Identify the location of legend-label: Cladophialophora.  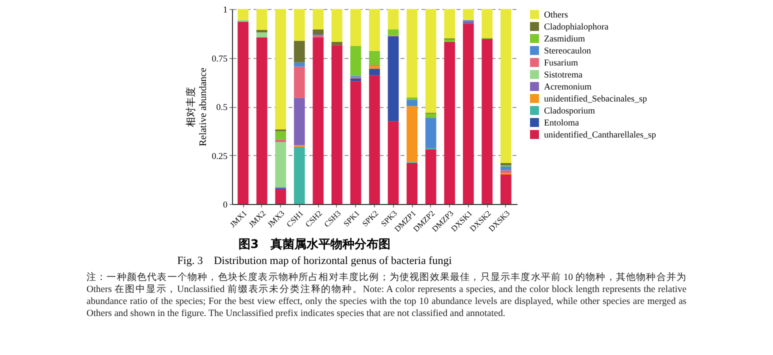
(576, 27).